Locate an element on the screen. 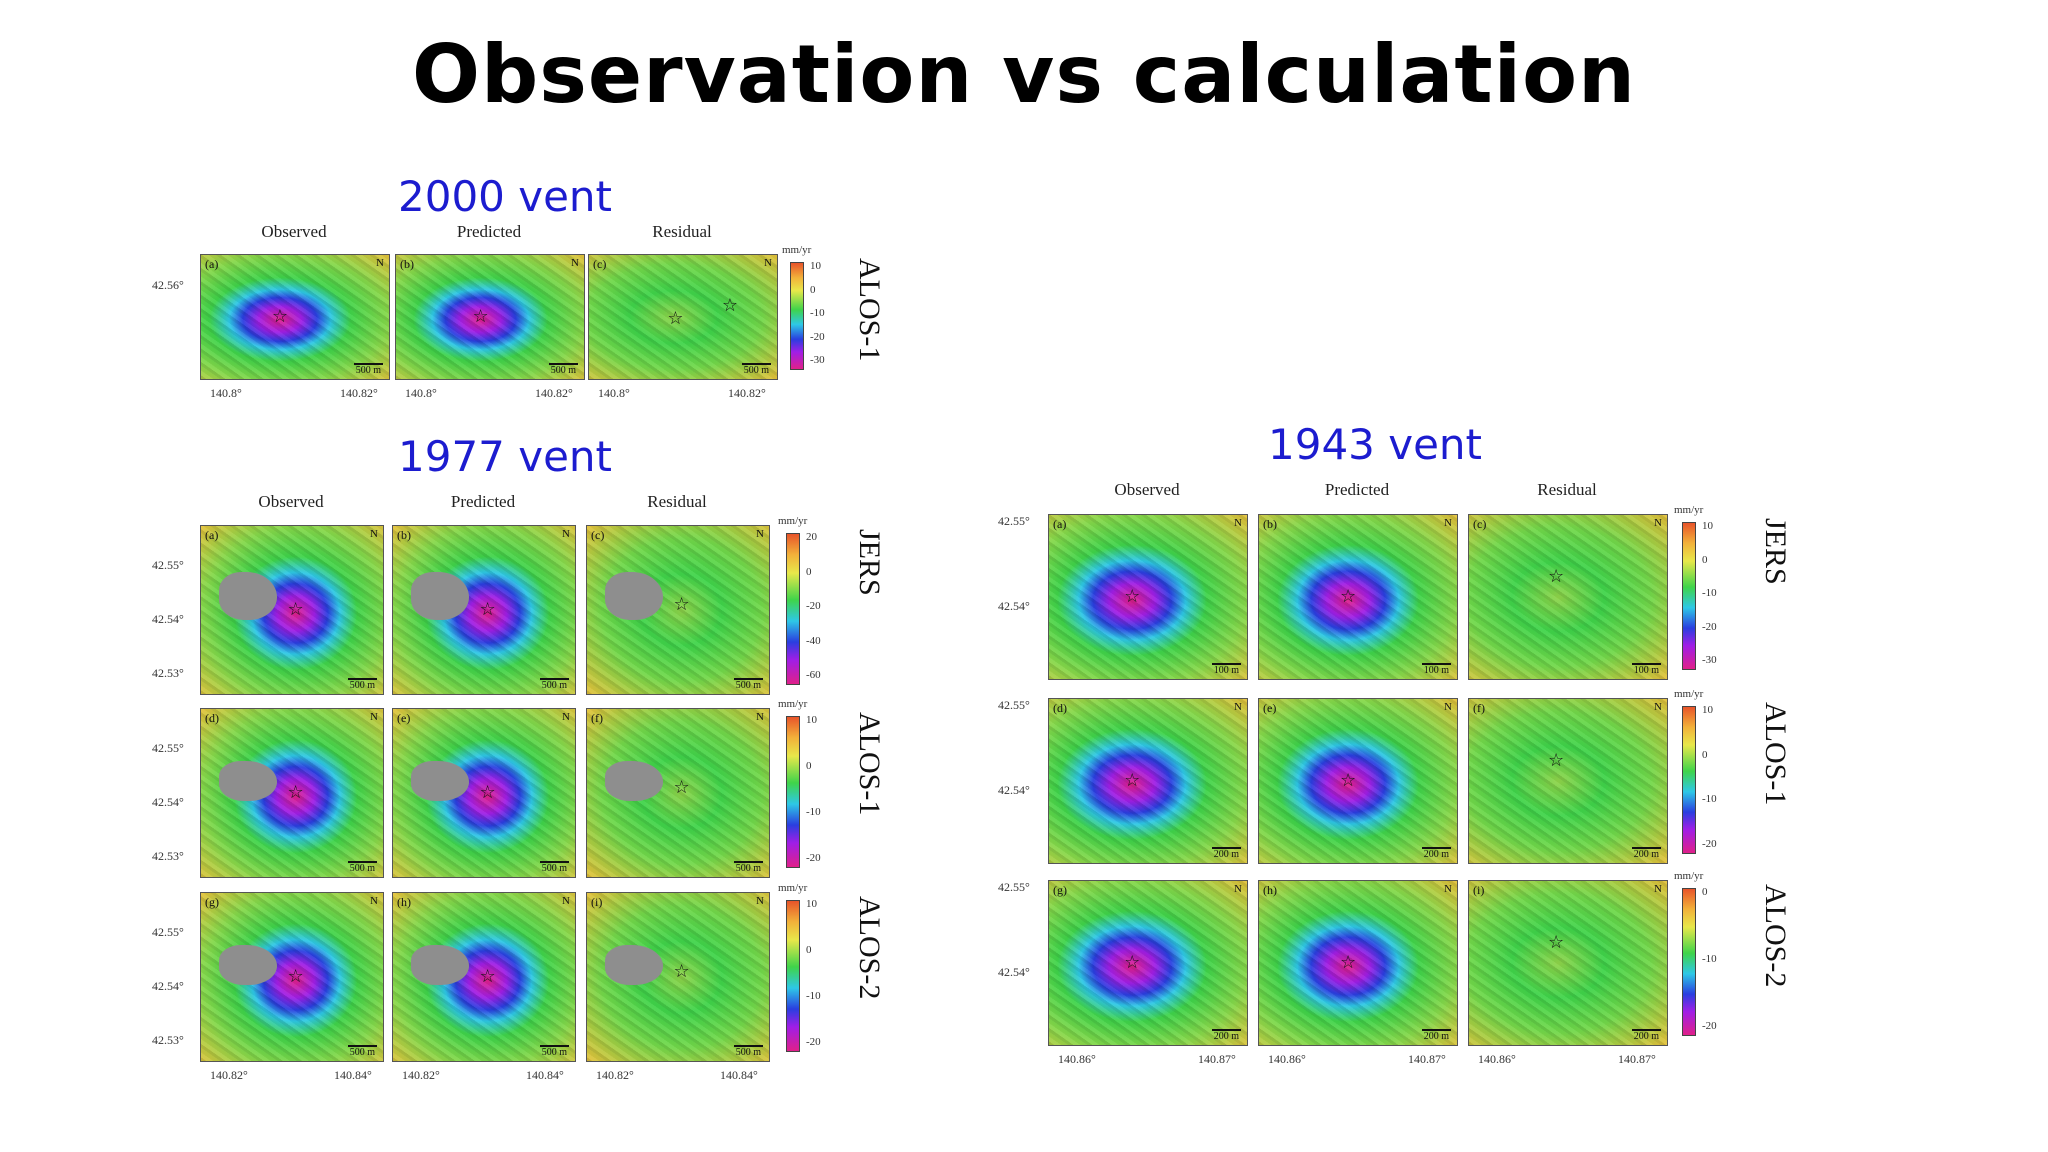  map-panel: (c) N 100 m ☆ is located at coordinates (1568, 597).